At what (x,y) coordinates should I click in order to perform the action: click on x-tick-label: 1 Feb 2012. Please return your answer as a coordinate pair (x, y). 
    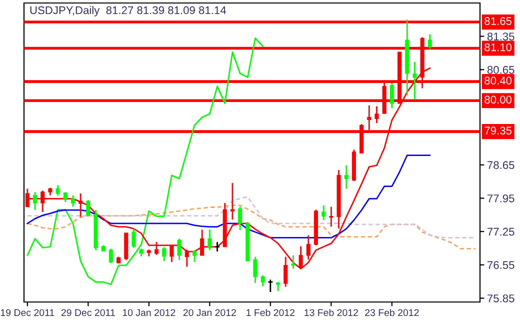
    Looking at the image, I should click on (270, 312).